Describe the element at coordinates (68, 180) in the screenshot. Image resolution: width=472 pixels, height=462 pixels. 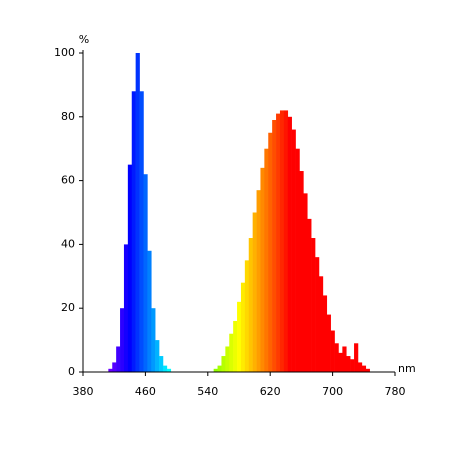
I see `y-tick-label: 60` at that location.